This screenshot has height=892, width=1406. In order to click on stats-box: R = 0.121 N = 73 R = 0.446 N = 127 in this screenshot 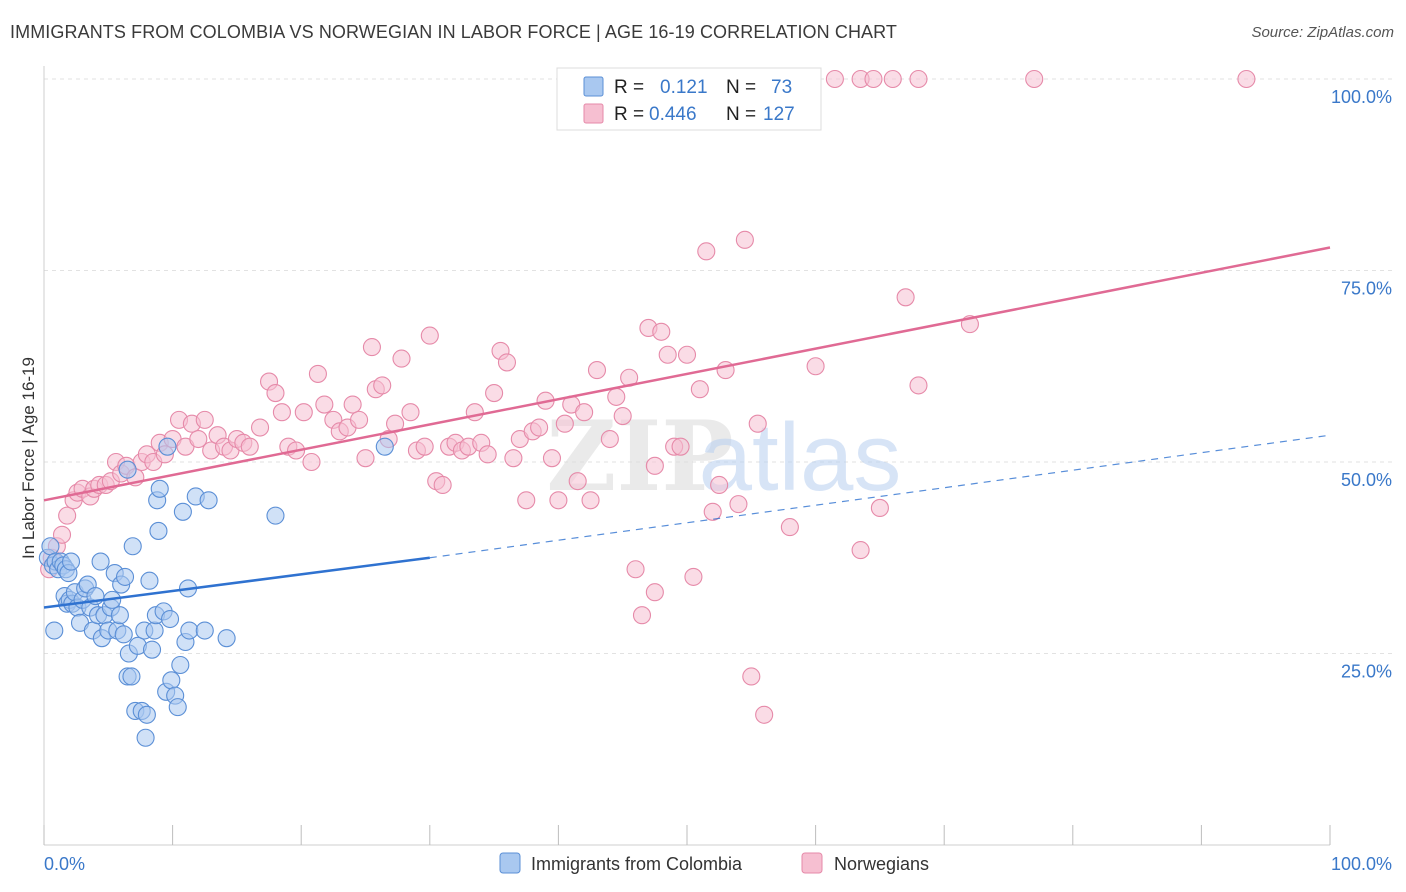, I will do `click(689, 99)`.